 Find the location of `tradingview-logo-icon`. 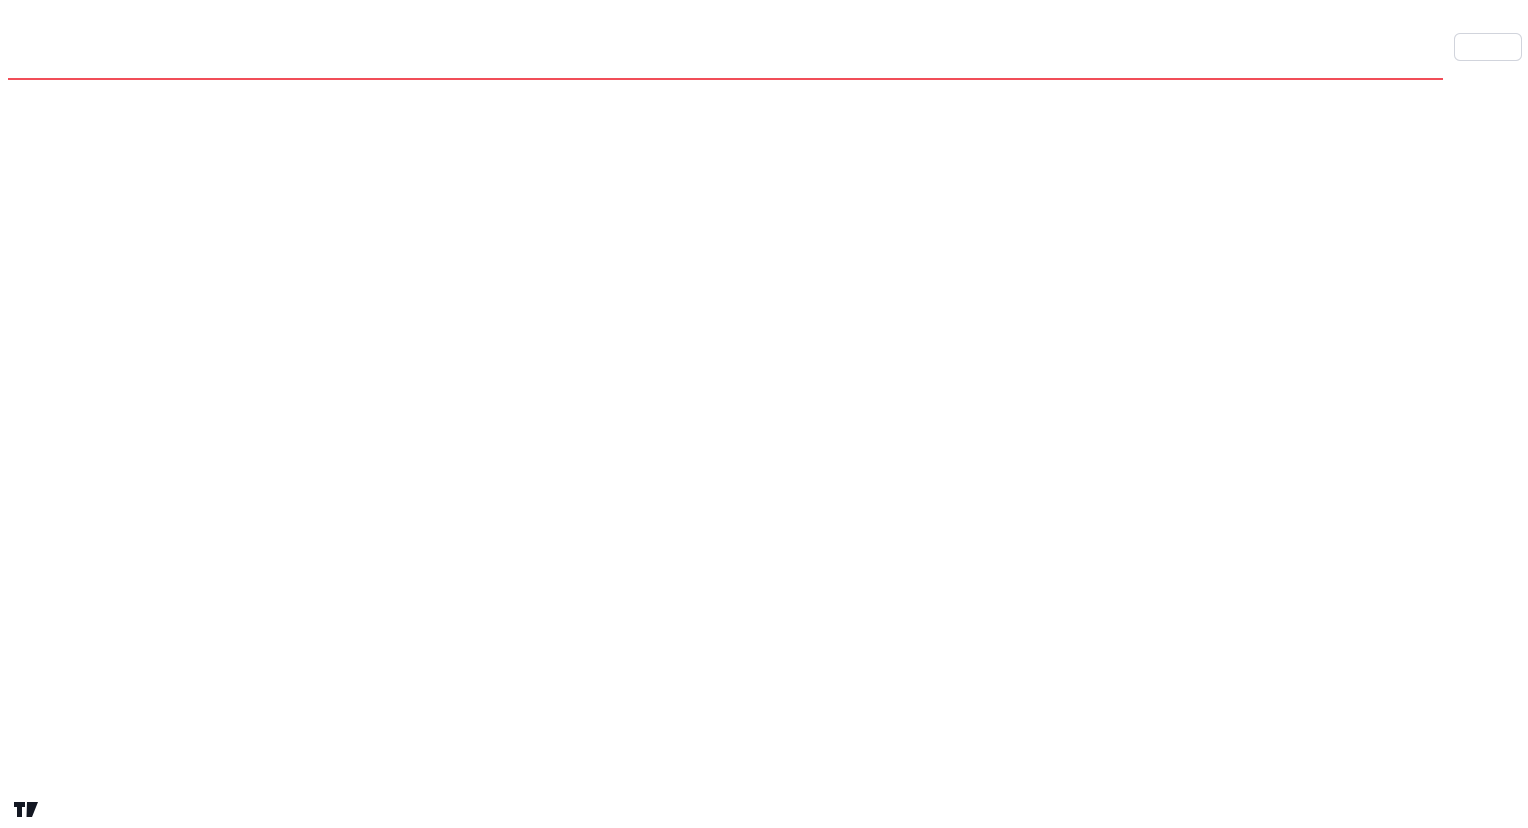

tradingview-logo-icon is located at coordinates (26, 809).